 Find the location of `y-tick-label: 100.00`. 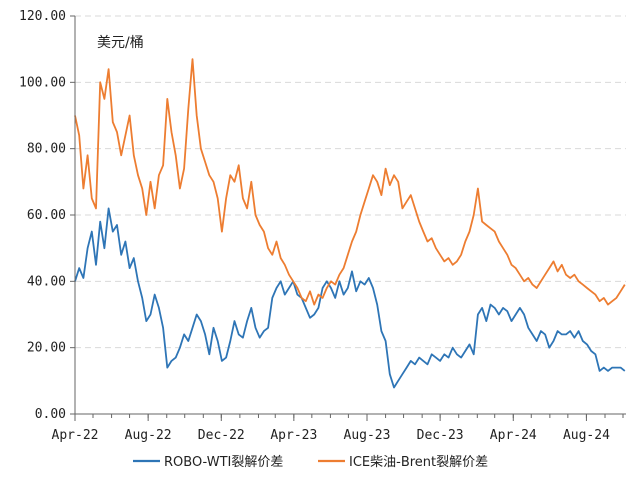

y-tick-label: 100.00 is located at coordinates (42, 82).